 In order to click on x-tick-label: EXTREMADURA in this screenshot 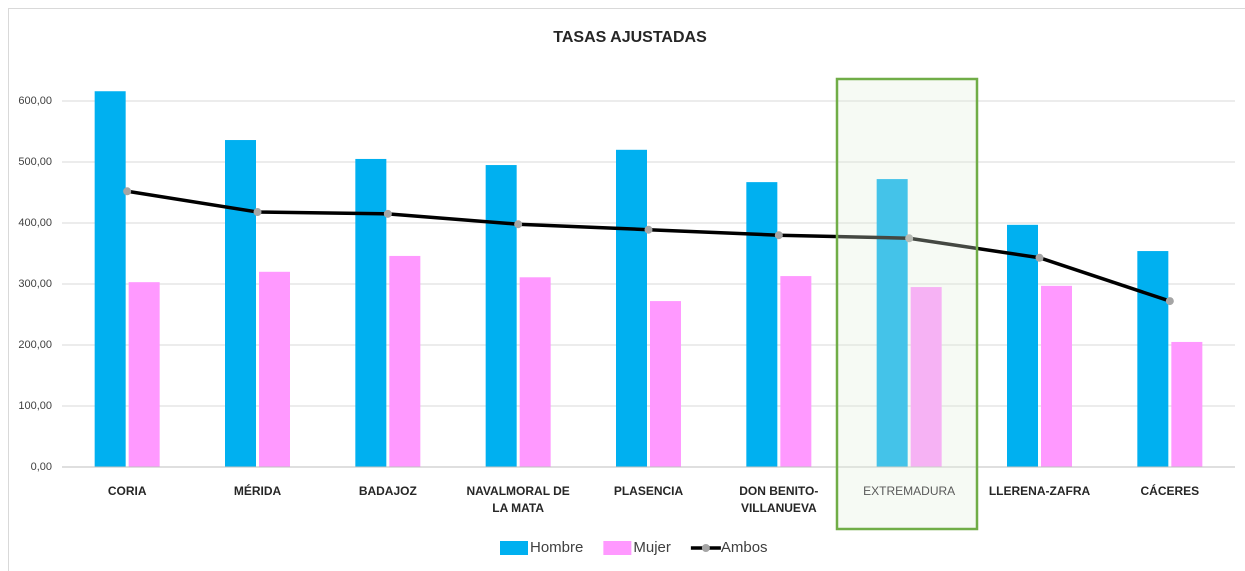, I will do `click(909, 491)`.